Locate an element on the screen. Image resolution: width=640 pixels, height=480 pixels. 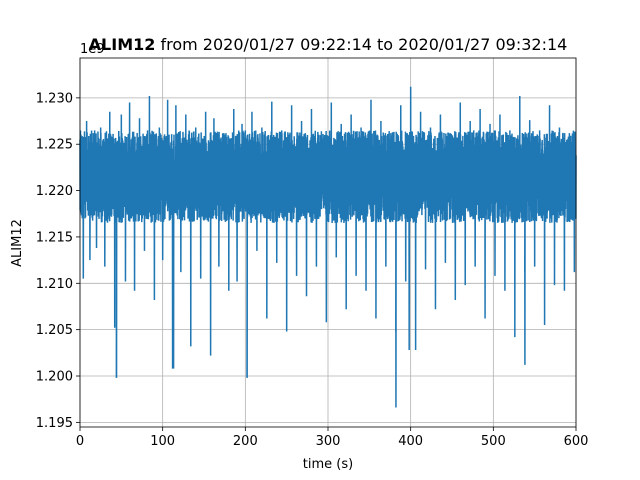
x-tick-label: 100 is located at coordinates (162, 441).